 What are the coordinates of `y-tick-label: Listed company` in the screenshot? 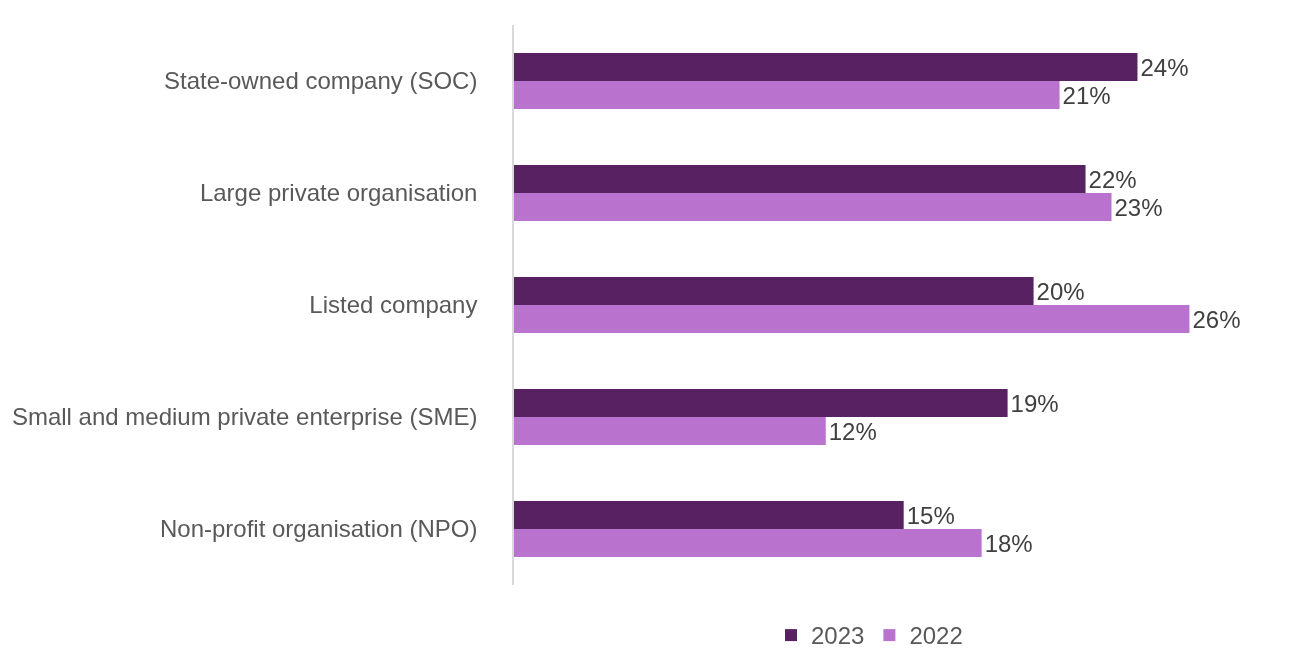 It's located at (393, 305).